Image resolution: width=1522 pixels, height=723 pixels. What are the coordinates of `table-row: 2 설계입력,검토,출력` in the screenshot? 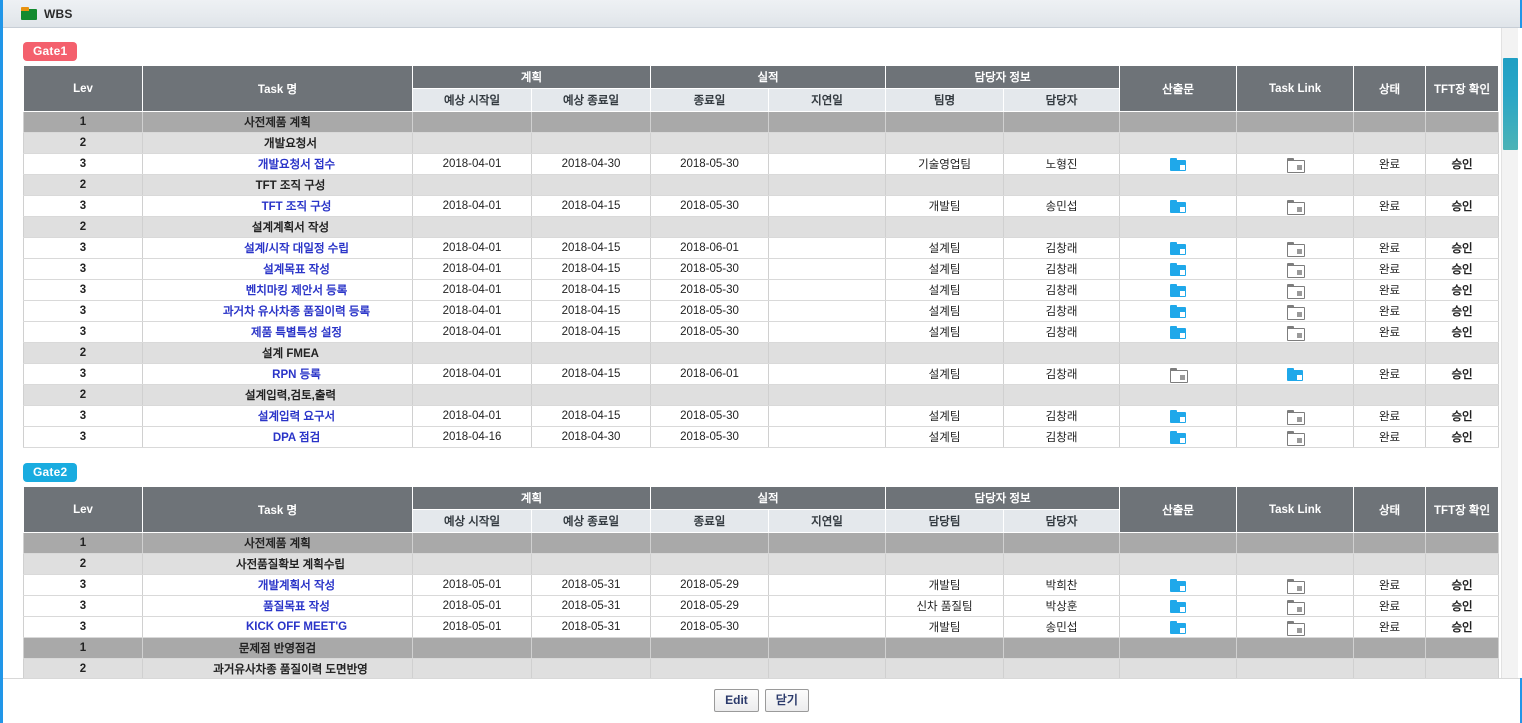 It's located at (761, 395).